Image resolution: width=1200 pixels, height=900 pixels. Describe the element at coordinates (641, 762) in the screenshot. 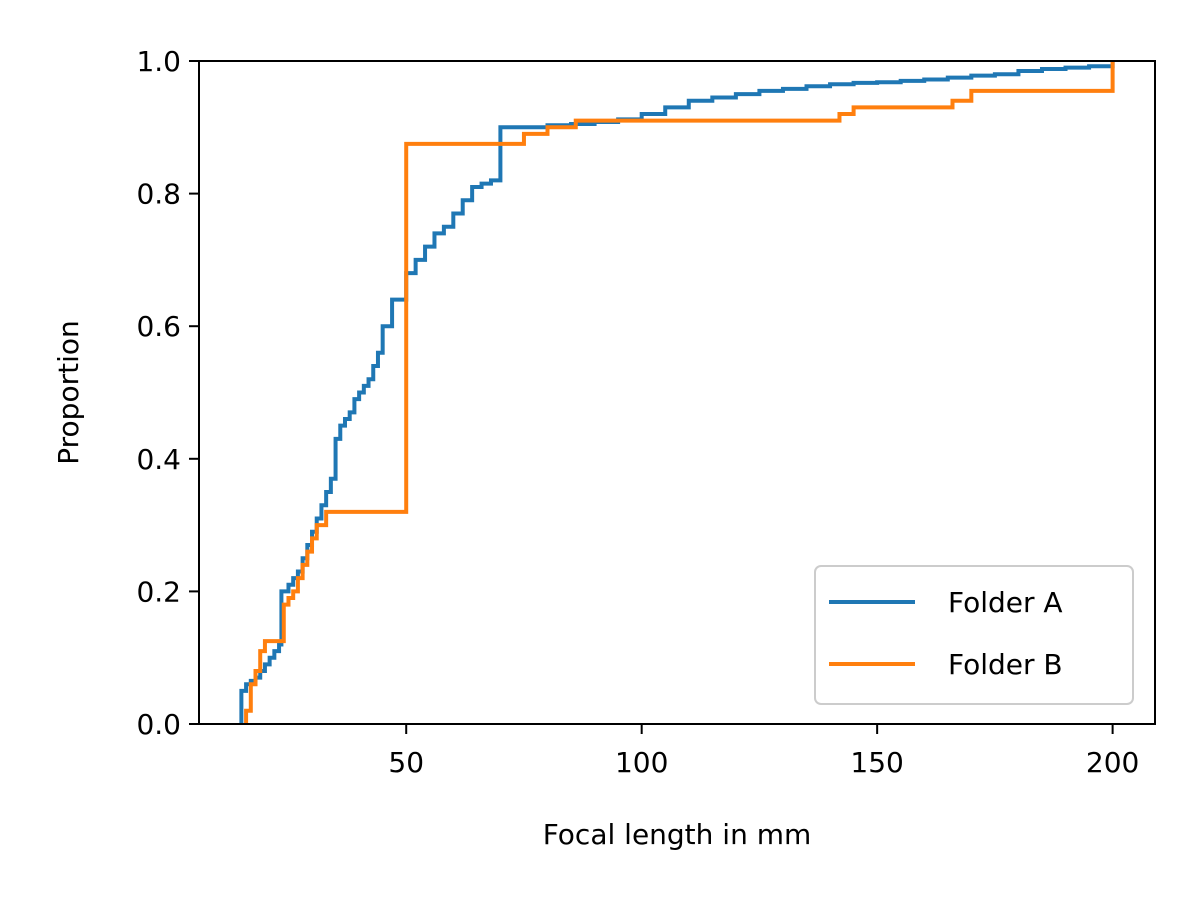

I see `x-tick-label: 100` at that location.